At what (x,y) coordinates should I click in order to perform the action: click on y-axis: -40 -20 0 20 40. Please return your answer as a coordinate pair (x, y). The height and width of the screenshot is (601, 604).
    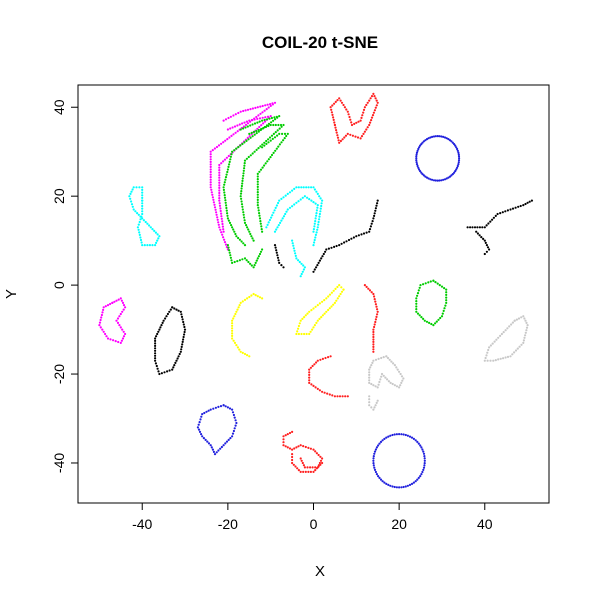
    Looking at the image, I should click on (65, 286).